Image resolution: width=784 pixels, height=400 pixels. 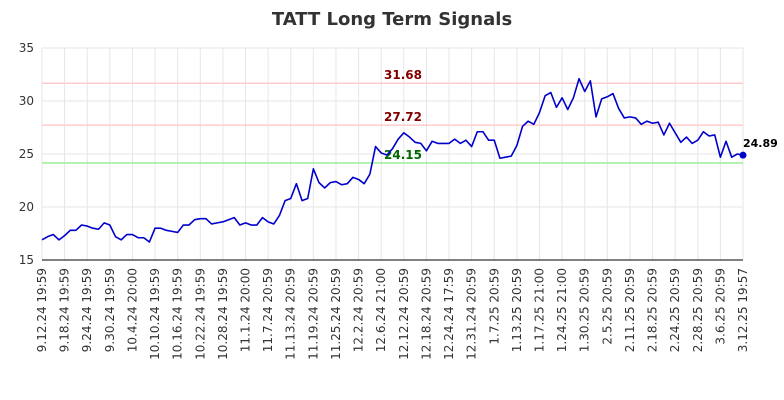 I want to click on x-tick-label: 12.24.24 17:59, so click(x=449, y=314).